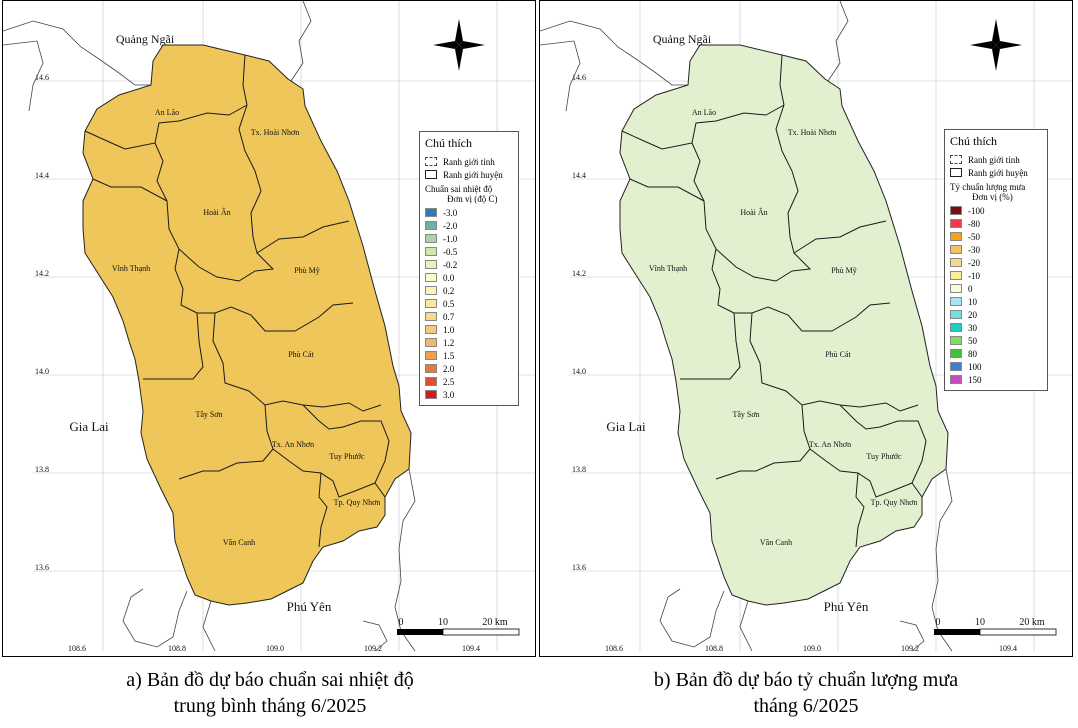 The image size is (1078, 728). I want to click on legend-item: 1.2, so click(469, 342).